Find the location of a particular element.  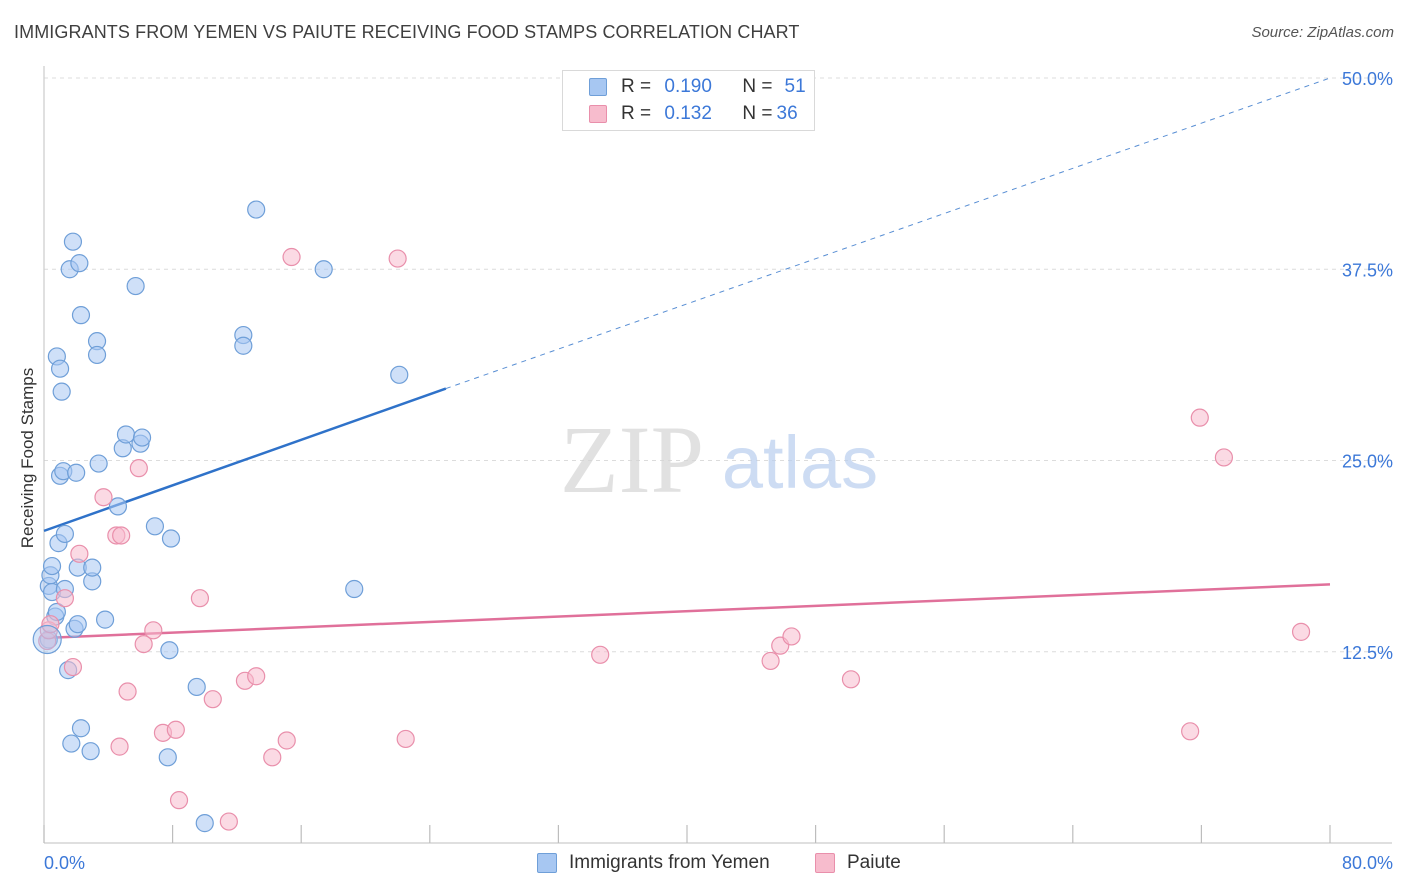

bottom-swatch-yemen is located at coordinates (547, 863).